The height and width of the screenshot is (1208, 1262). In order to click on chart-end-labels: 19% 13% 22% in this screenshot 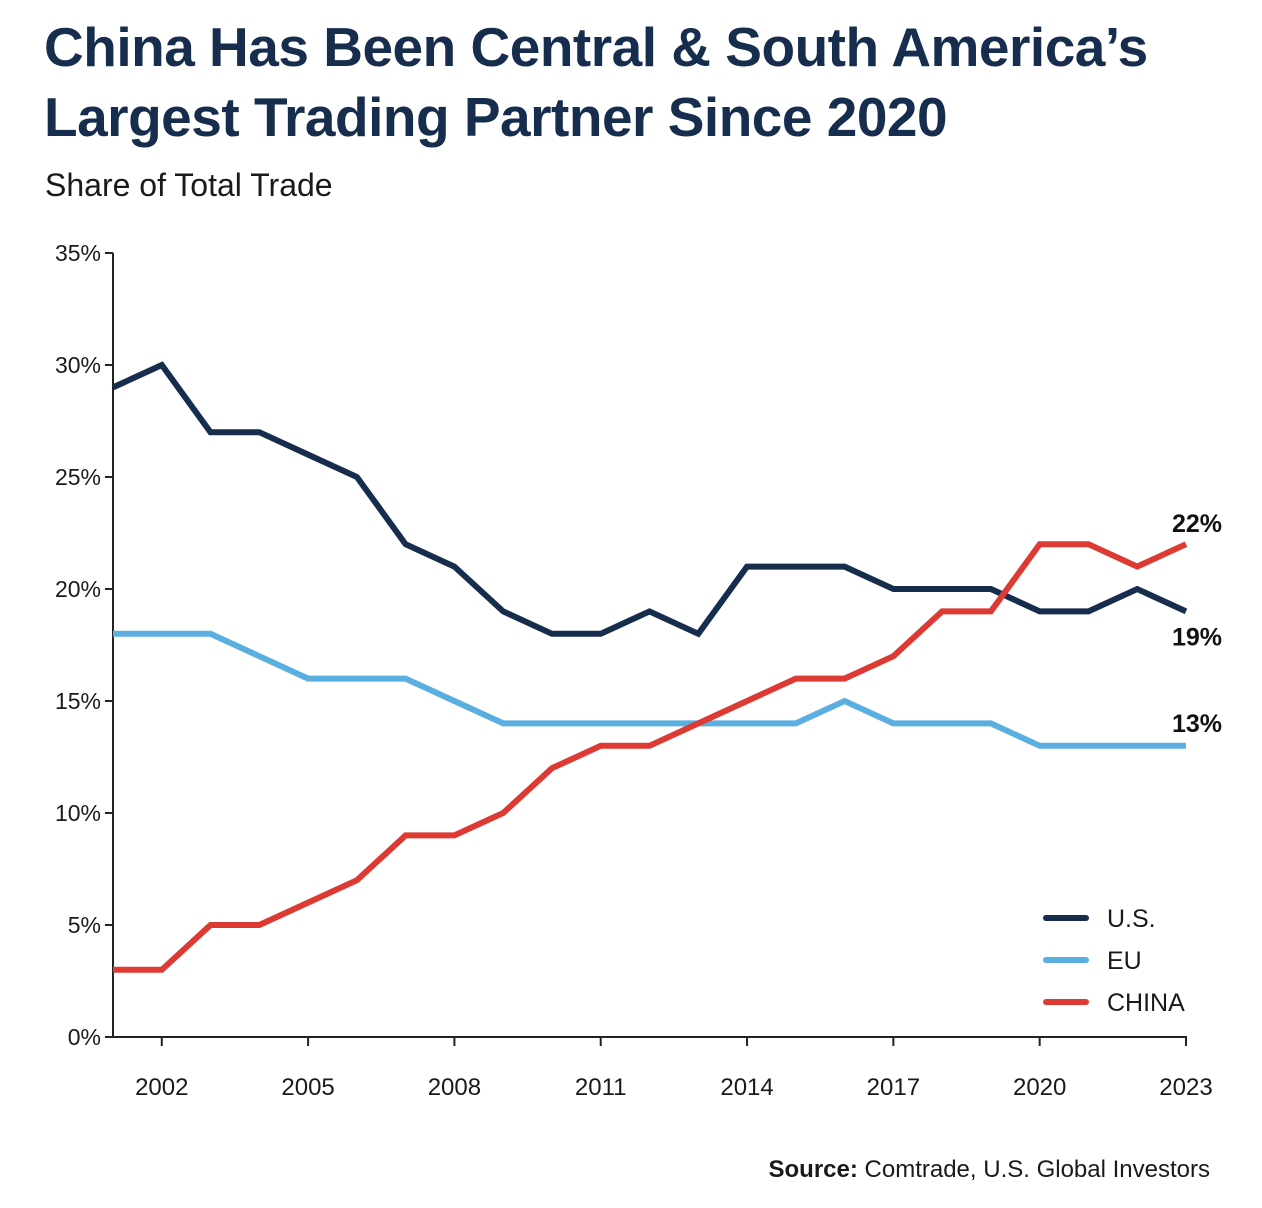, I will do `click(1197, 624)`.